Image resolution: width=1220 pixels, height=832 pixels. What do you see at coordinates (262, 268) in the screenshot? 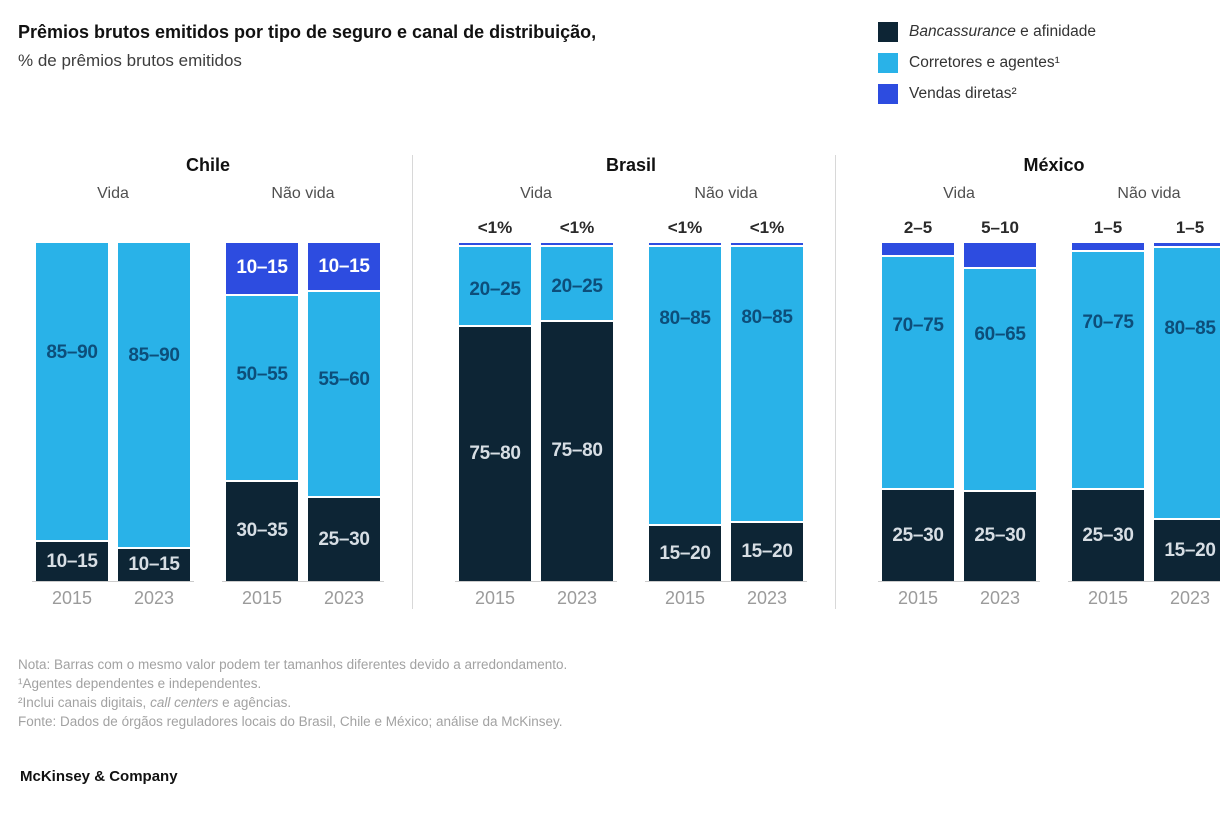
I see `segment-vendas: 10–15` at bounding box center [262, 268].